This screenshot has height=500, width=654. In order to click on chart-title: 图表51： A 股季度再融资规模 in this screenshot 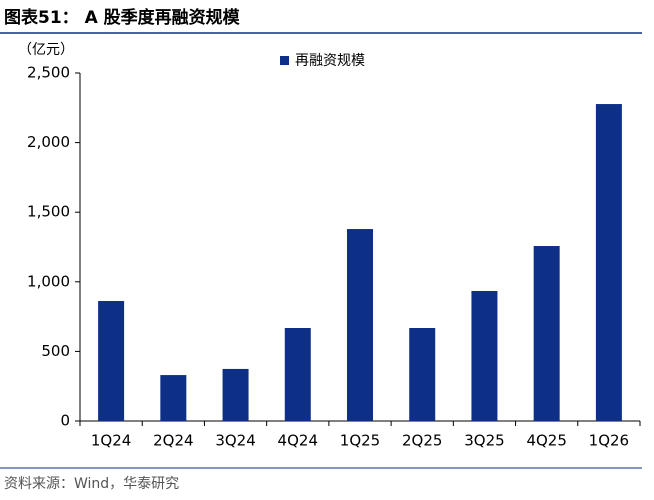, I will do `click(122, 17)`.